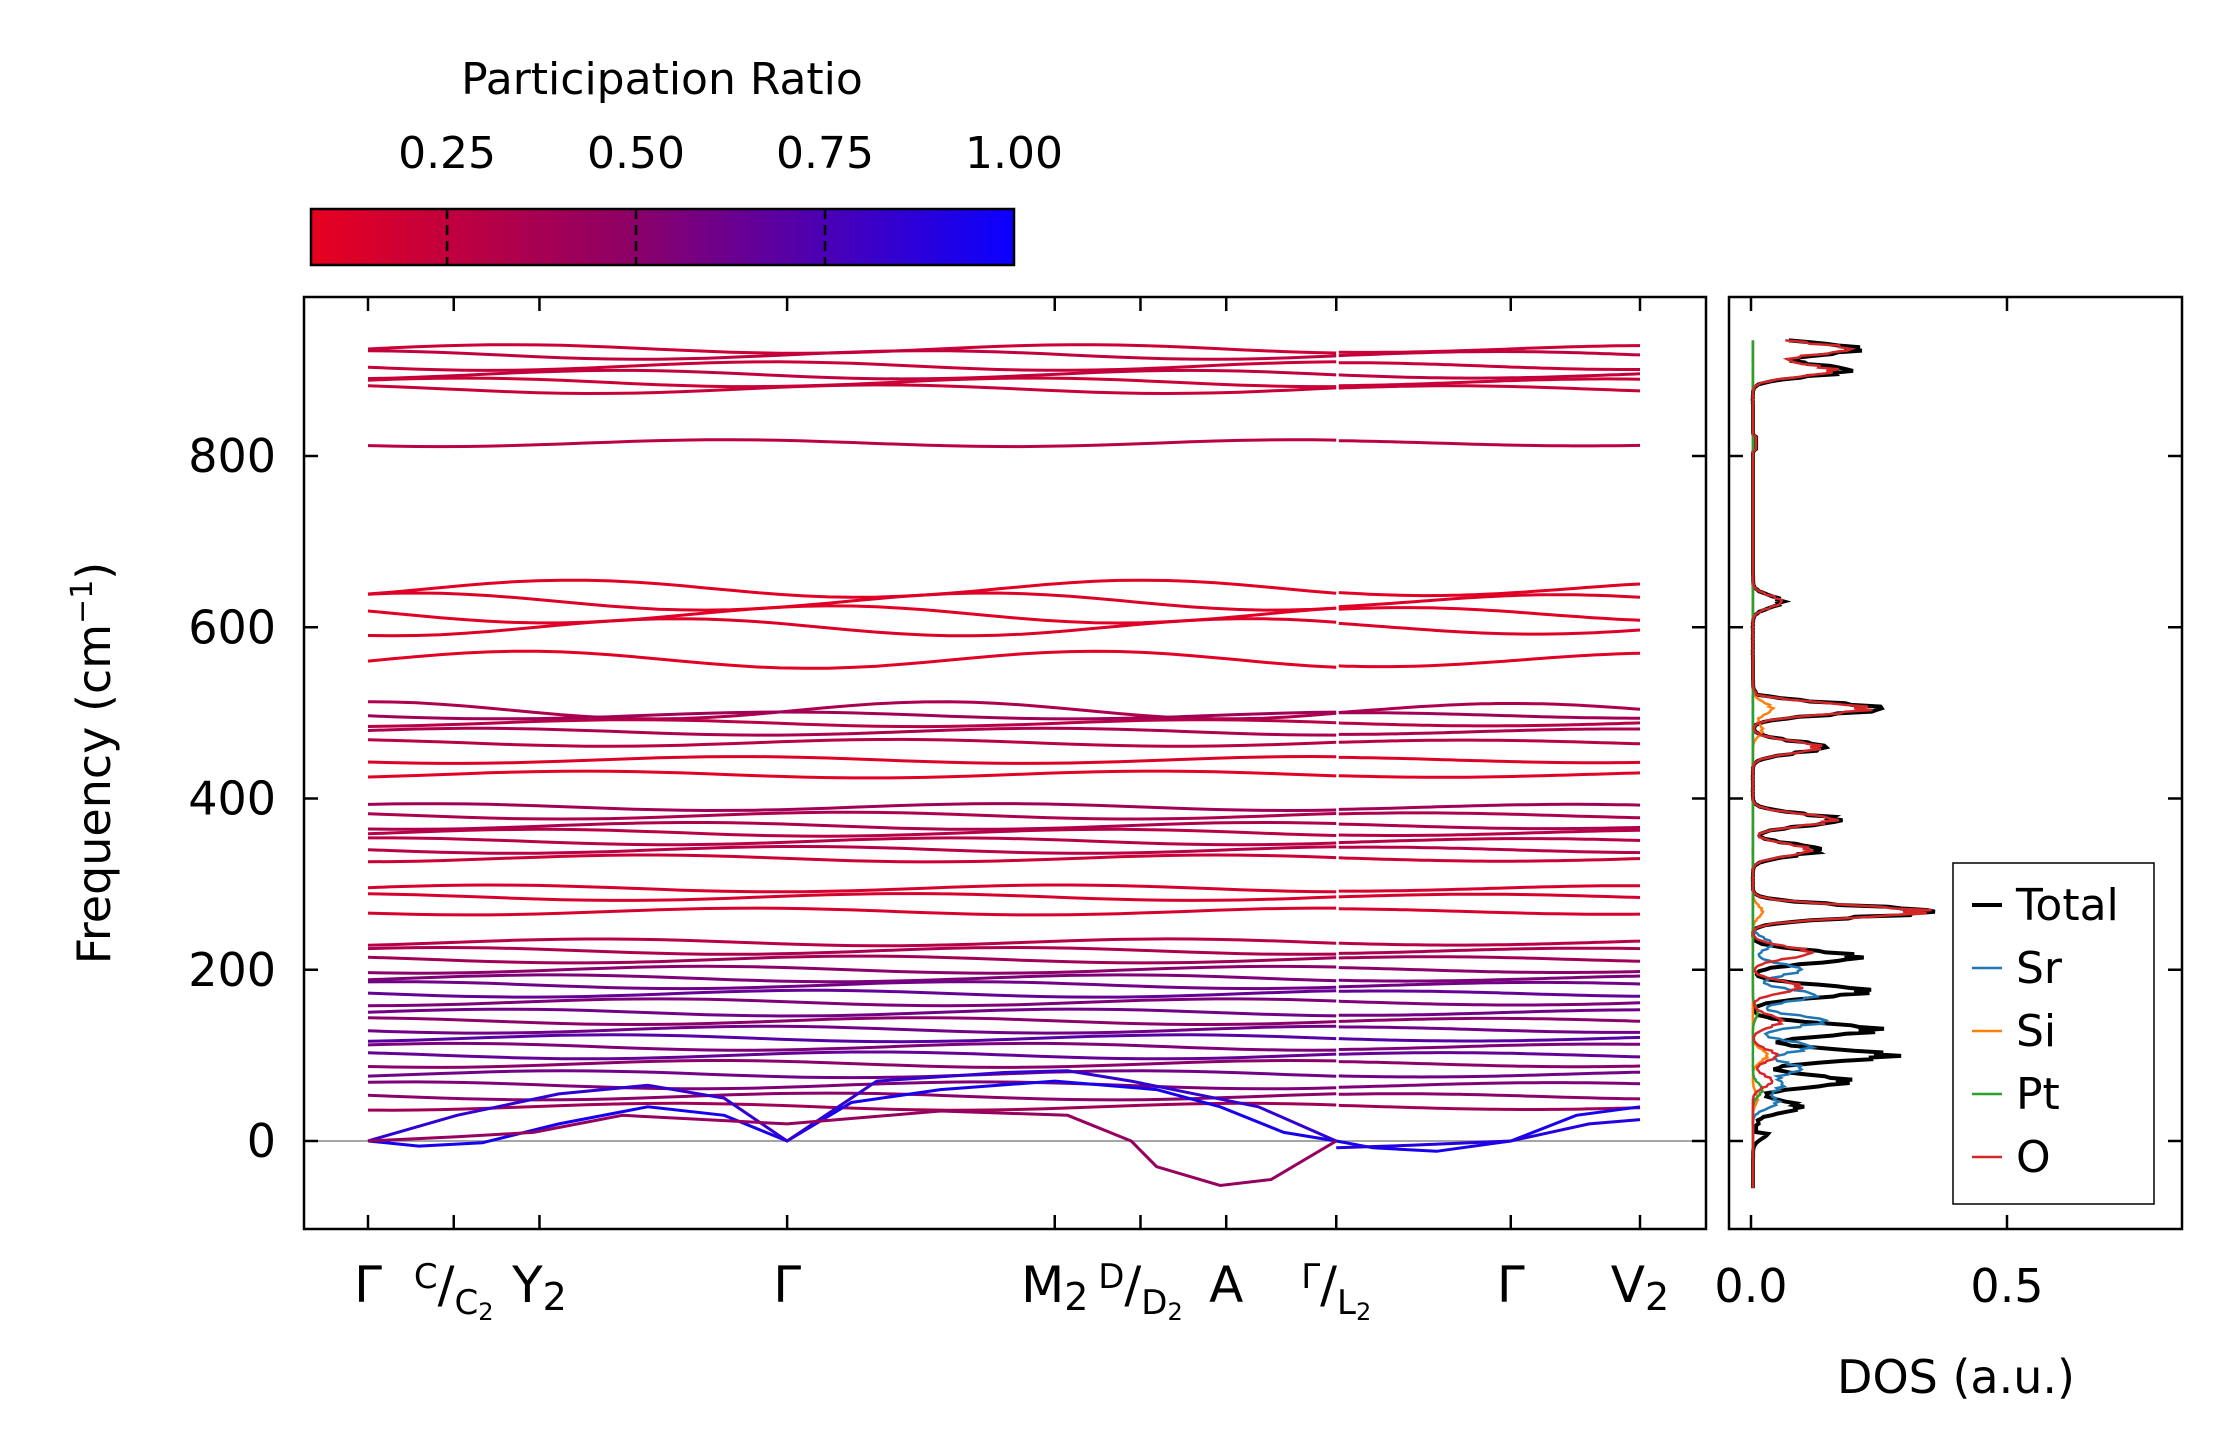  Describe the element at coordinates (1346, 1303) in the screenshot. I see `path-label-sub: L` at that location.